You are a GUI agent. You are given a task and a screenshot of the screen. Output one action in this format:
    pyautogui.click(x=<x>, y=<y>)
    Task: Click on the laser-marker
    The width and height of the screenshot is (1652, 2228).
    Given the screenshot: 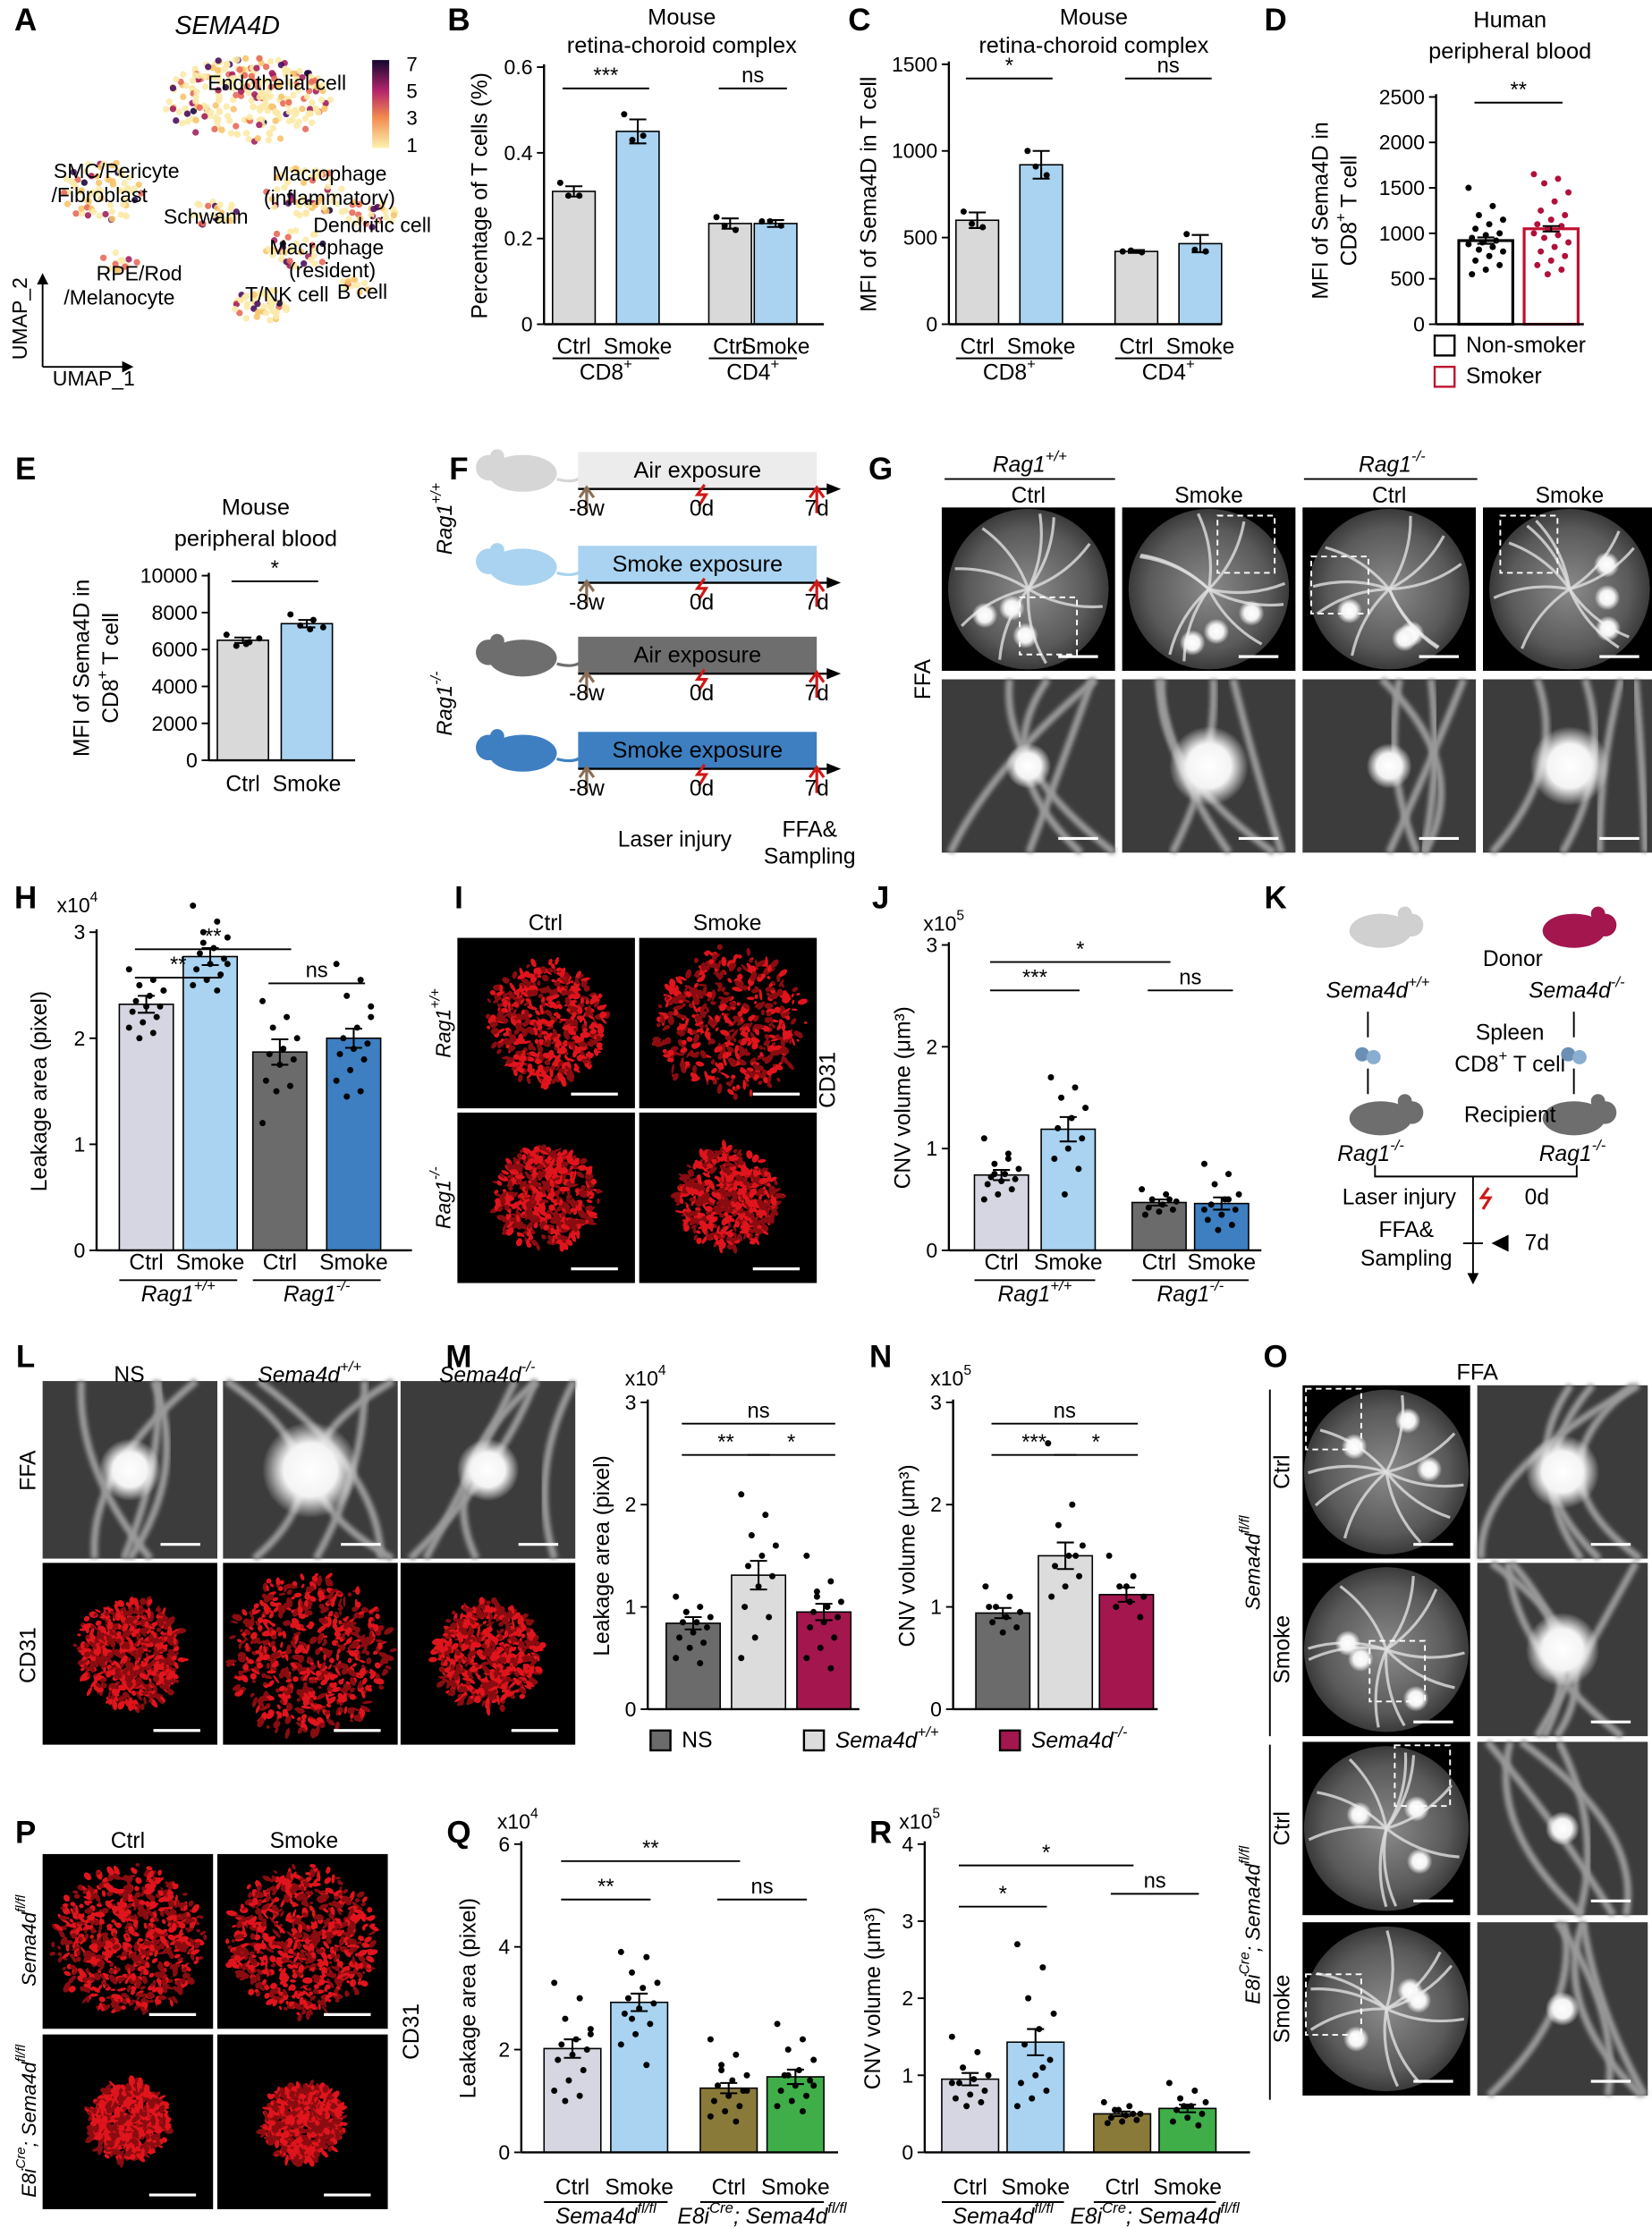 What is the action you would take?
    pyautogui.click(x=1485, y=1198)
    